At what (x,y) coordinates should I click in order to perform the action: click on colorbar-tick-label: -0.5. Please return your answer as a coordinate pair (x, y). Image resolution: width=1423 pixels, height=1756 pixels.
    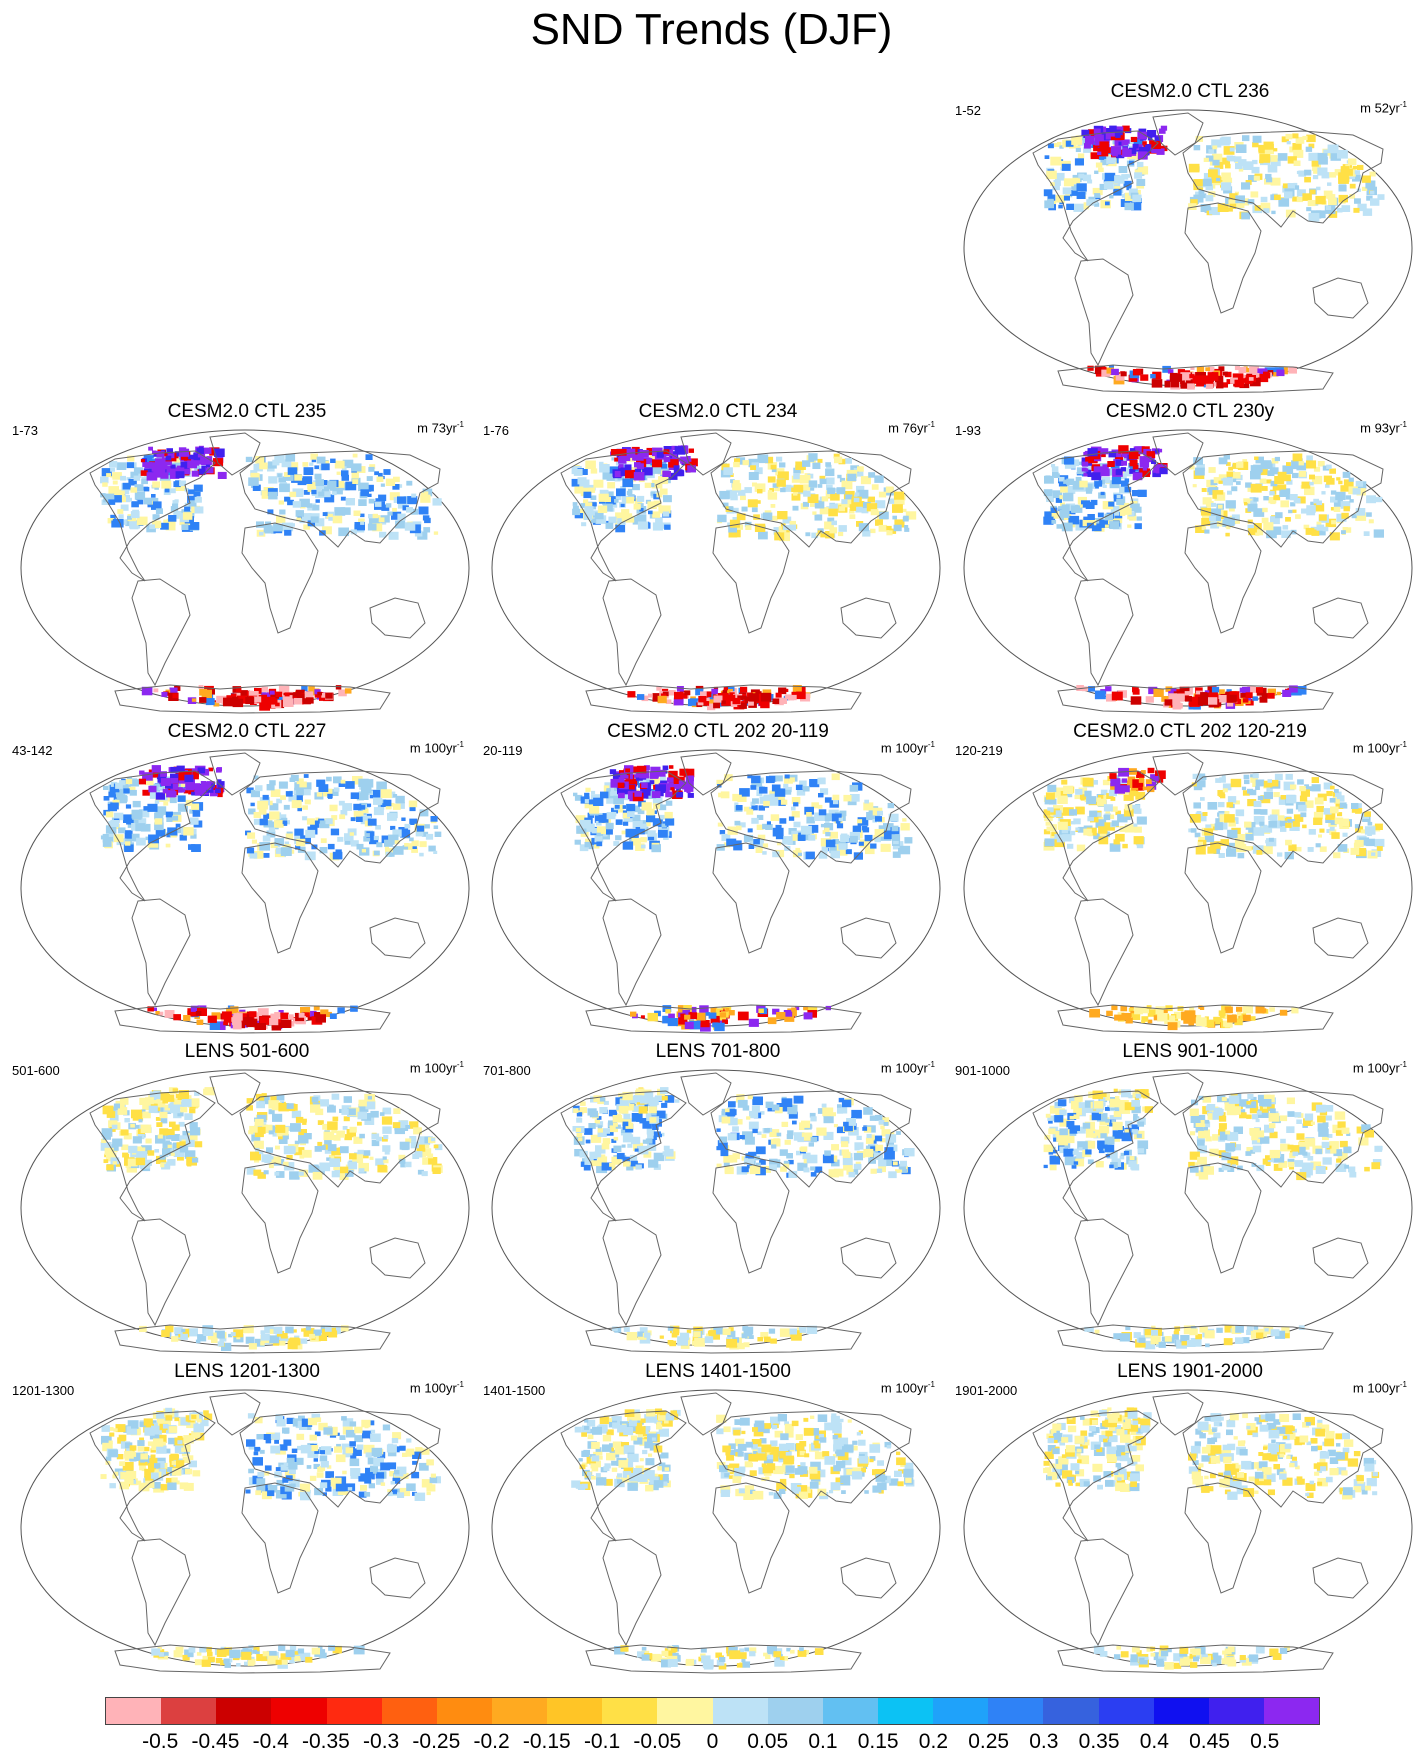
    Looking at the image, I should click on (160, 1742).